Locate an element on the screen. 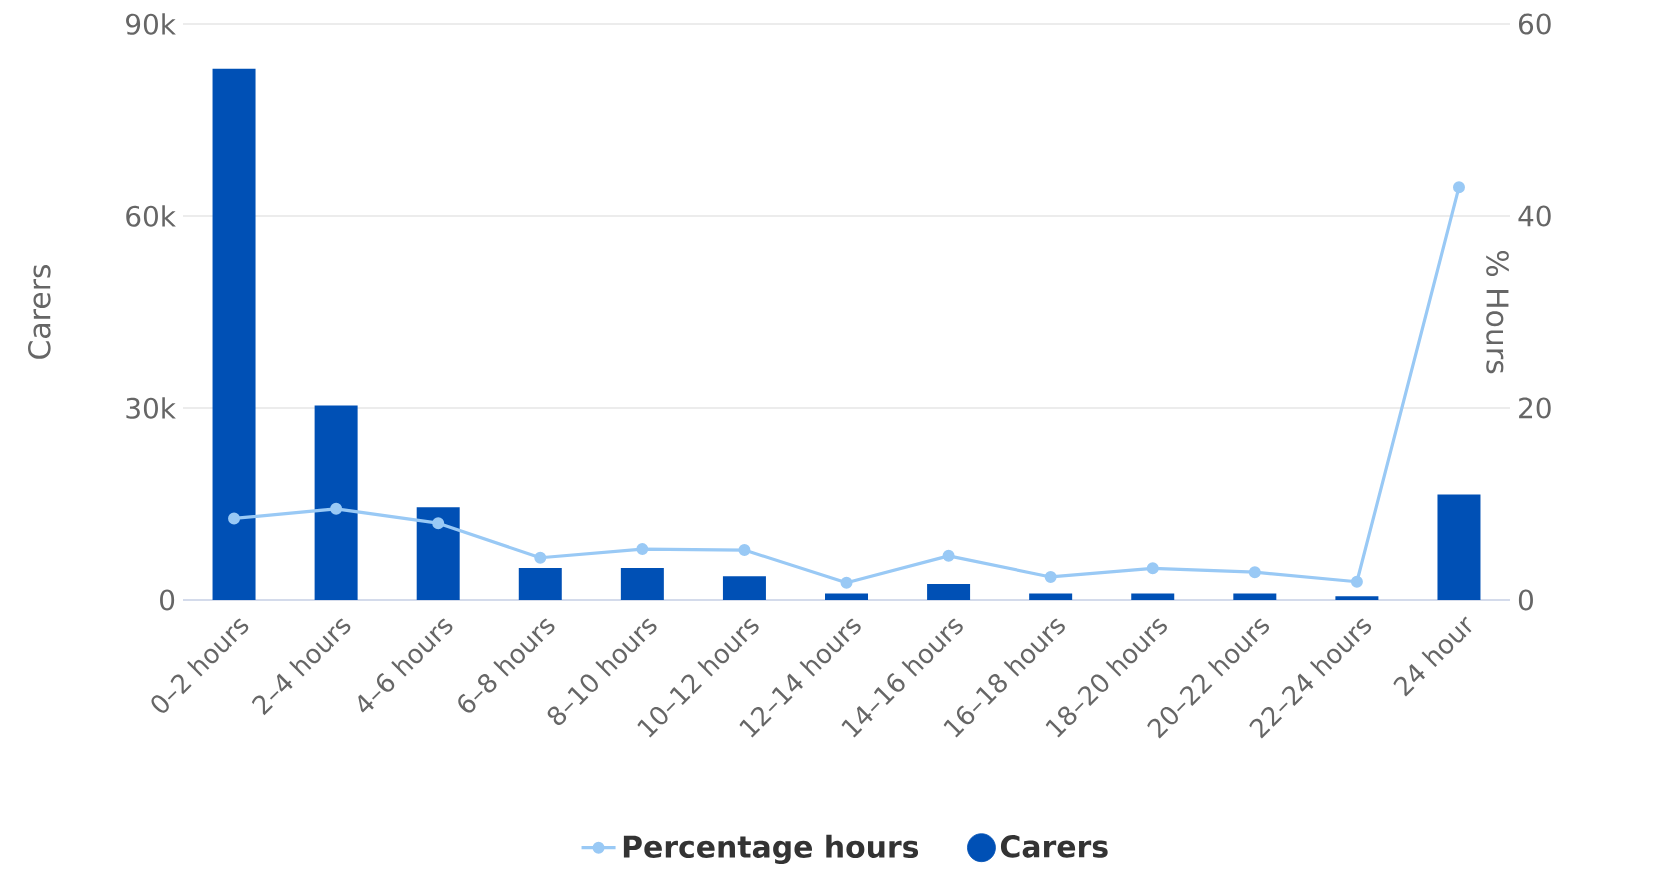 This screenshot has height=871, width=1672. y2-tick-label: 60 is located at coordinates (1535, 24).